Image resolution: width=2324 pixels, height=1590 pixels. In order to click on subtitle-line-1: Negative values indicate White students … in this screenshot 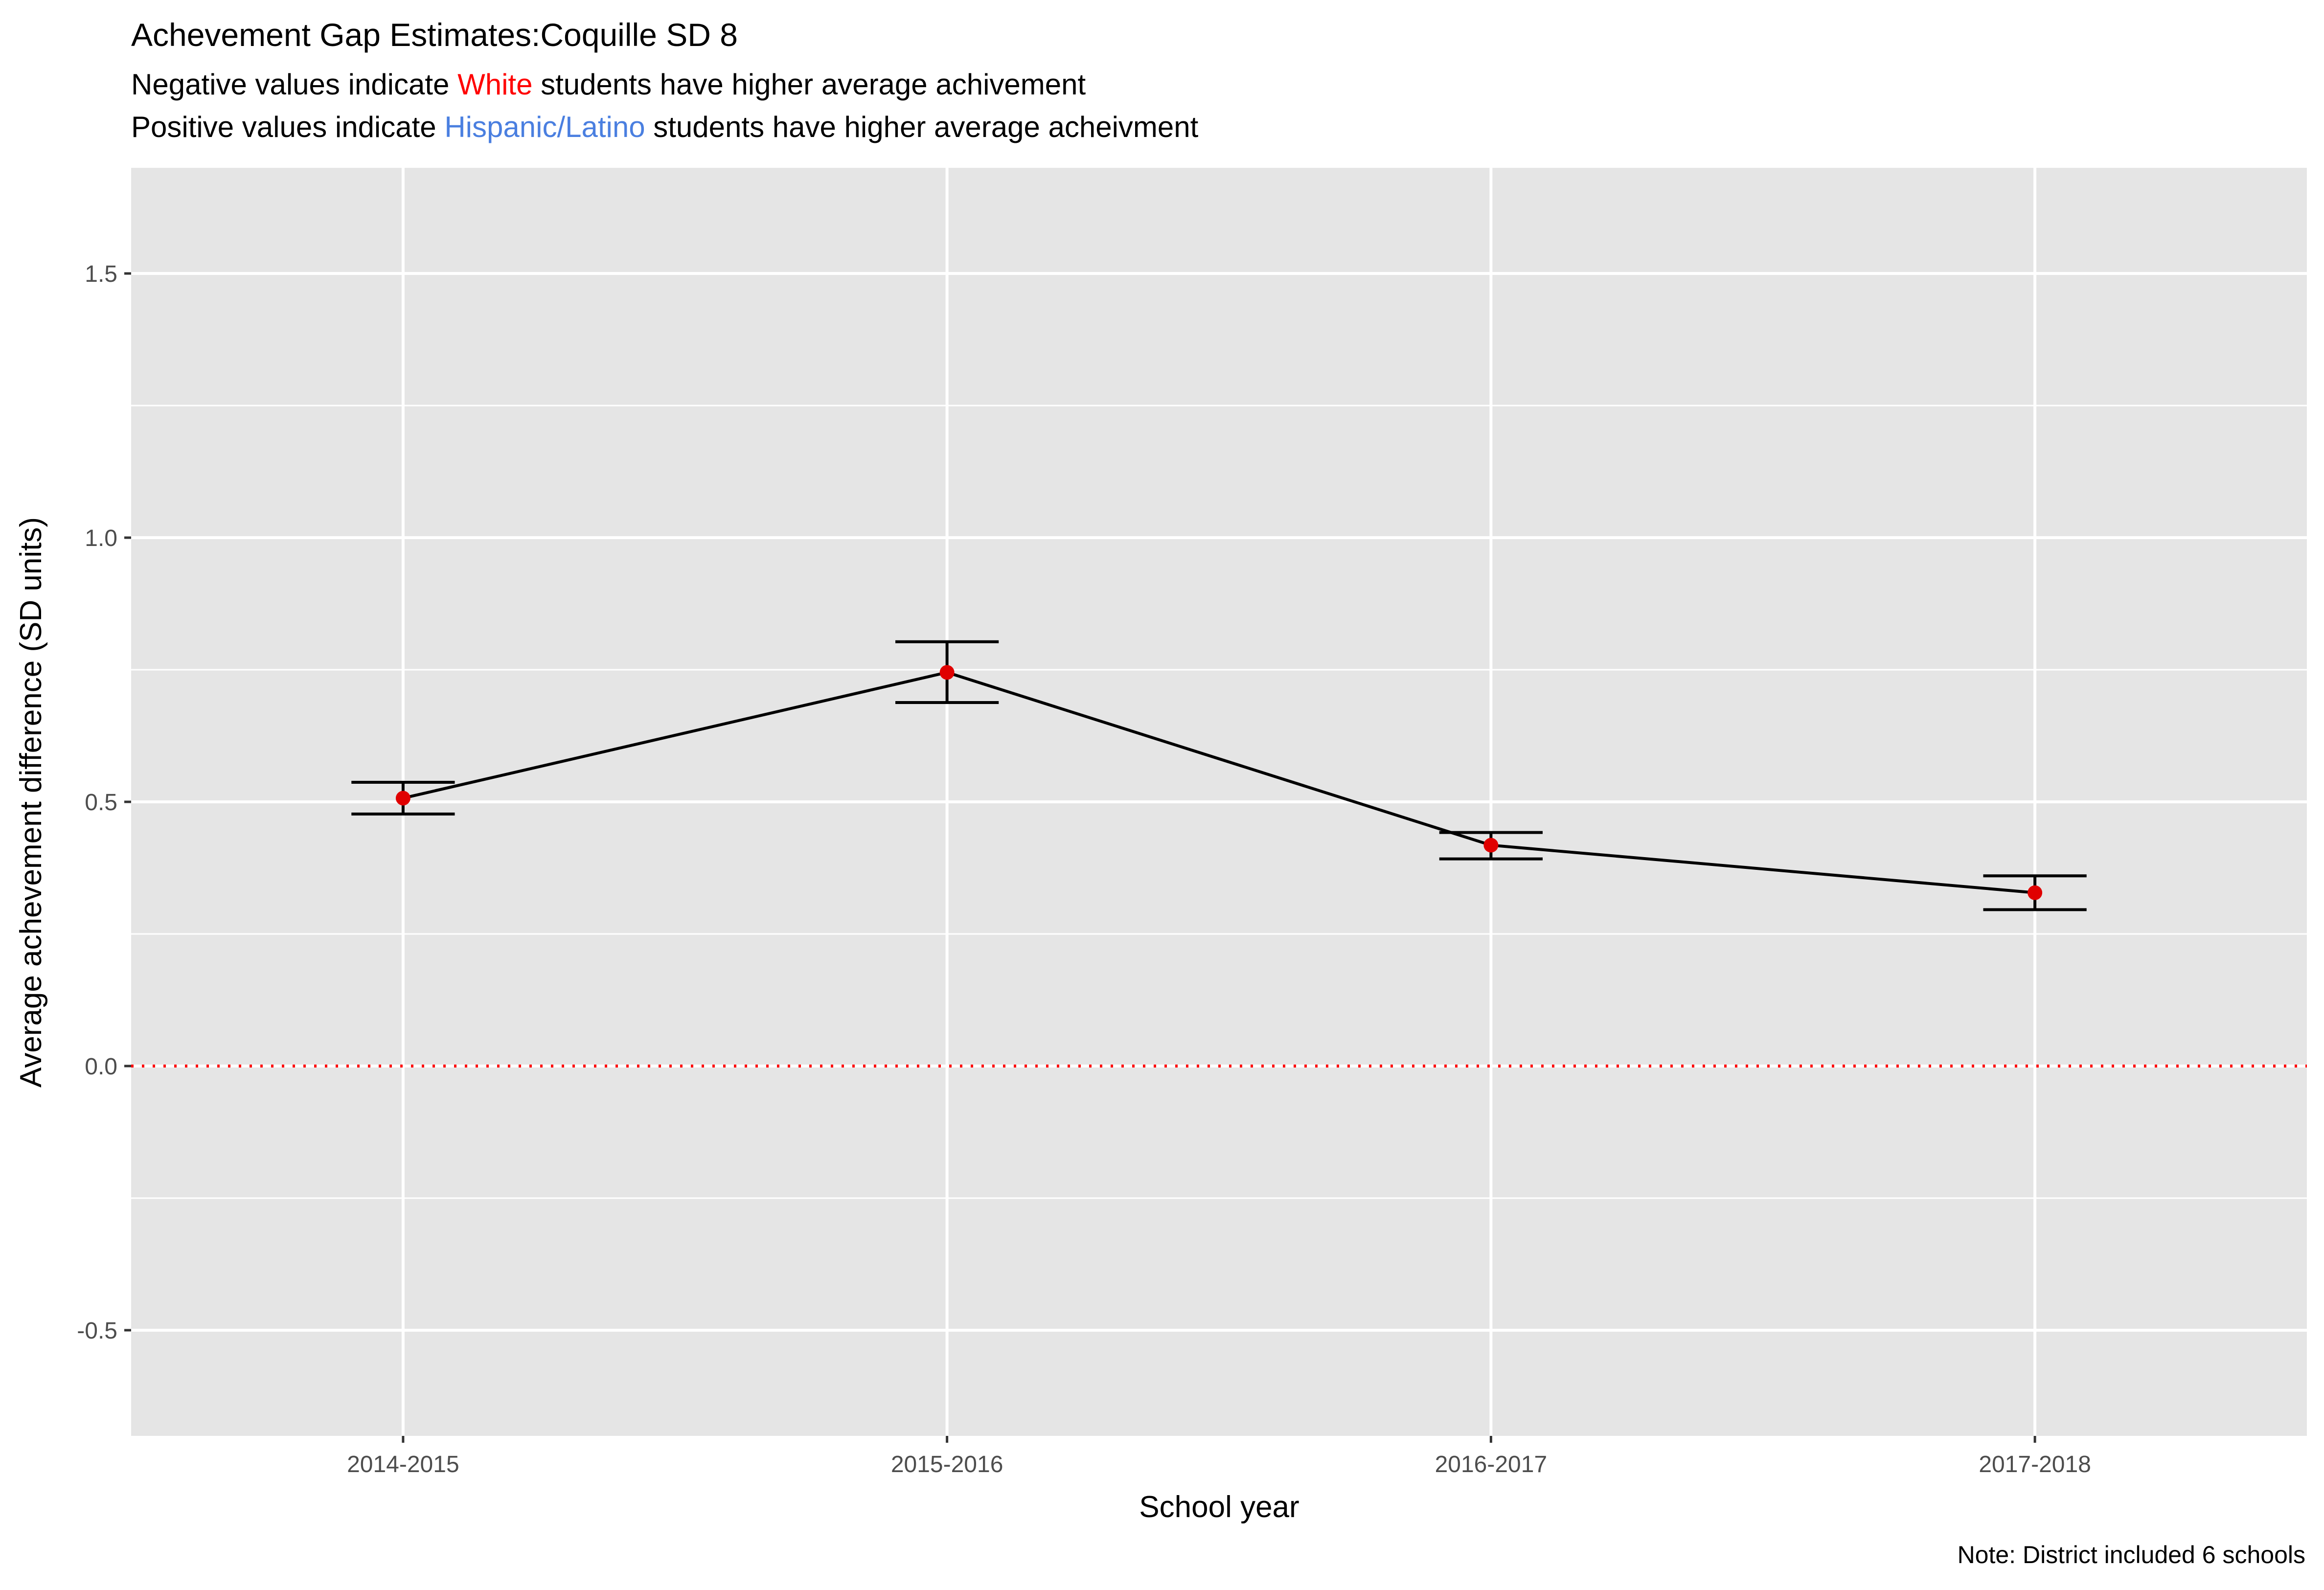, I will do `click(608, 85)`.